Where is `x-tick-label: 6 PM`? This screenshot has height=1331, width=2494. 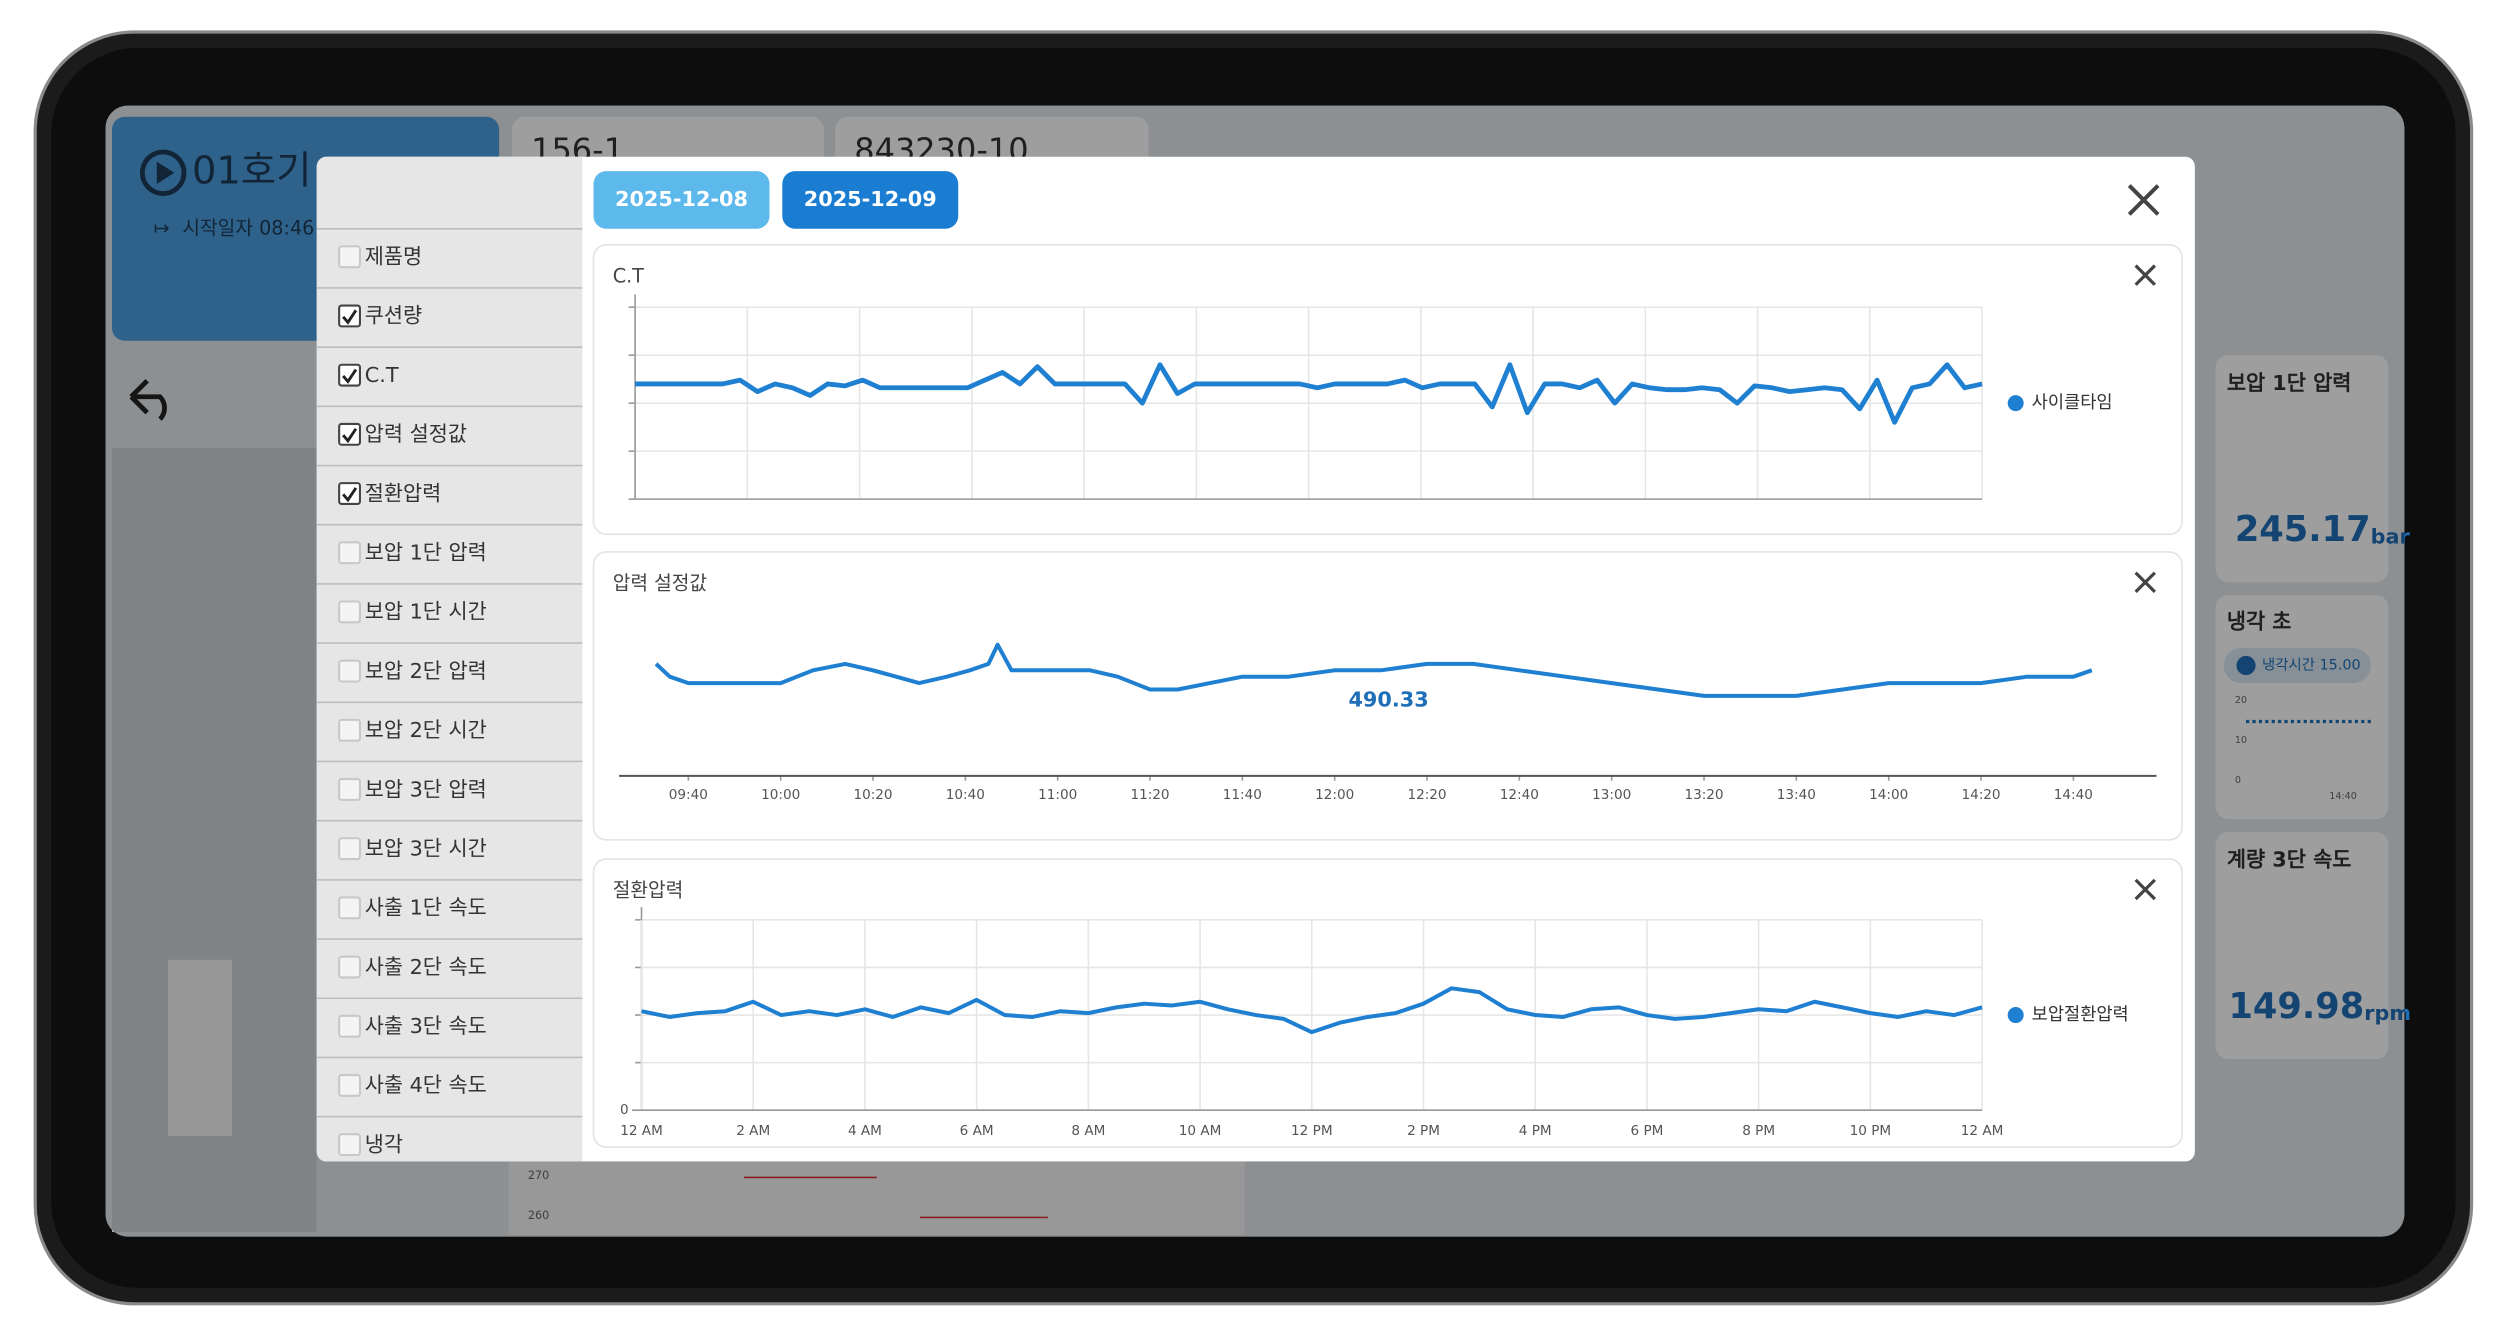
x-tick-label: 6 PM is located at coordinates (1647, 1131).